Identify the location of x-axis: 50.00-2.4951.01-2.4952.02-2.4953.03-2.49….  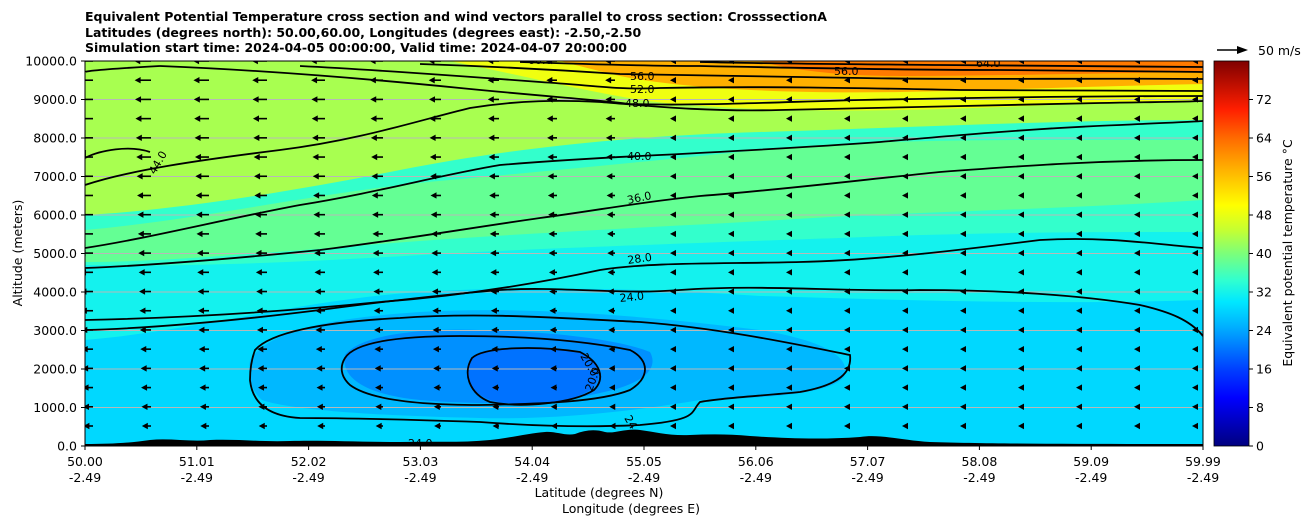
(644, 465).